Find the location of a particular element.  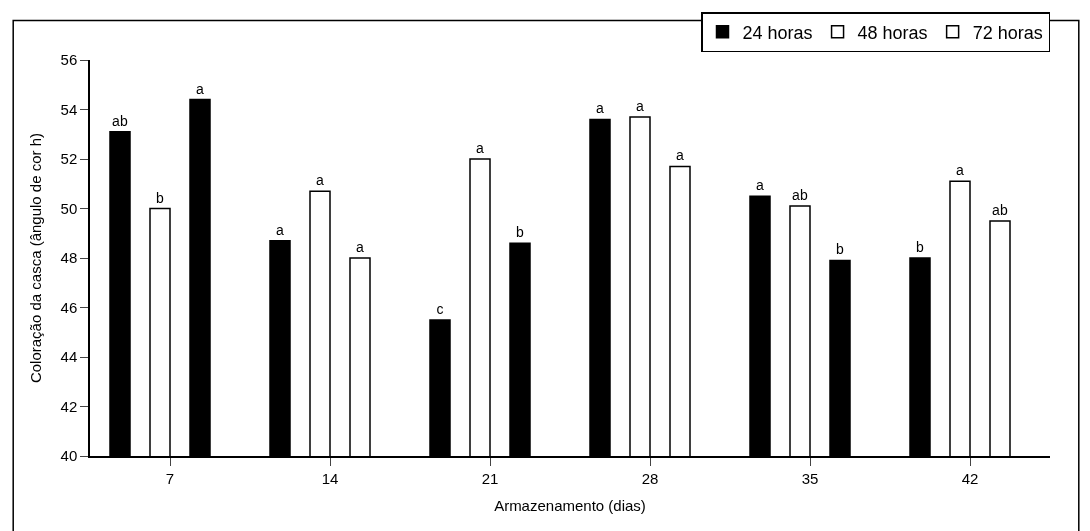

y-axis-title: Coloração da casca (ângulo de cor h) is located at coordinates (36, 258).